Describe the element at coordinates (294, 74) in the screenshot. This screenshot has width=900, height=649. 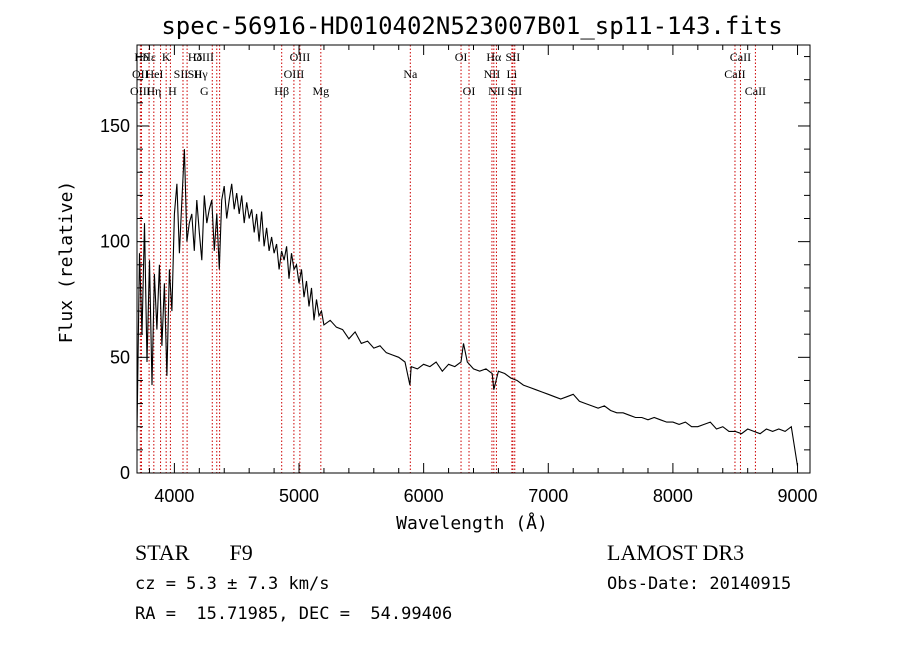
I see `line-label-15: OIII` at that location.